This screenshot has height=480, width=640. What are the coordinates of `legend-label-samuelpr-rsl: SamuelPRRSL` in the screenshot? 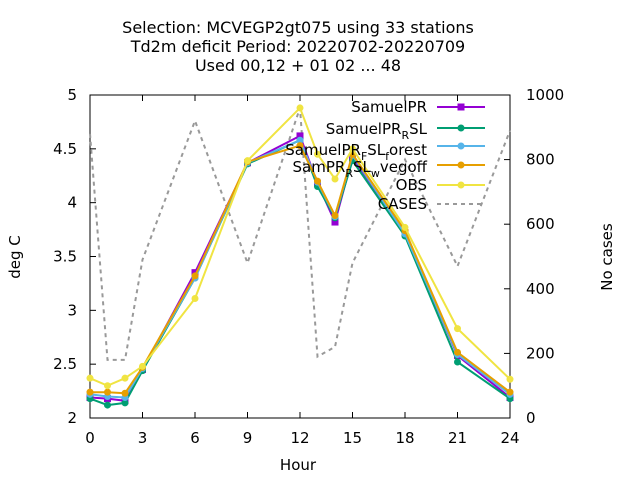 It's located at (377, 131).